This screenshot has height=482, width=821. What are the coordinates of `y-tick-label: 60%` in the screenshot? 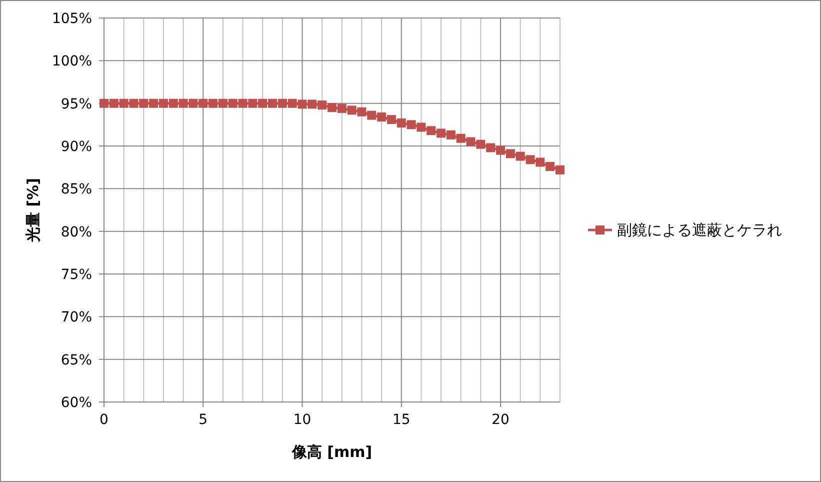 It's located at (76, 403).